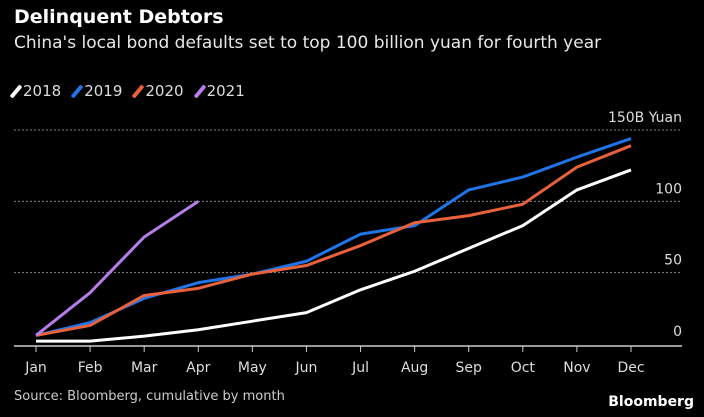  What do you see at coordinates (651, 402) in the screenshot?
I see `bloomberg-logo: Bloomberg` at bounding box center [651, 402].